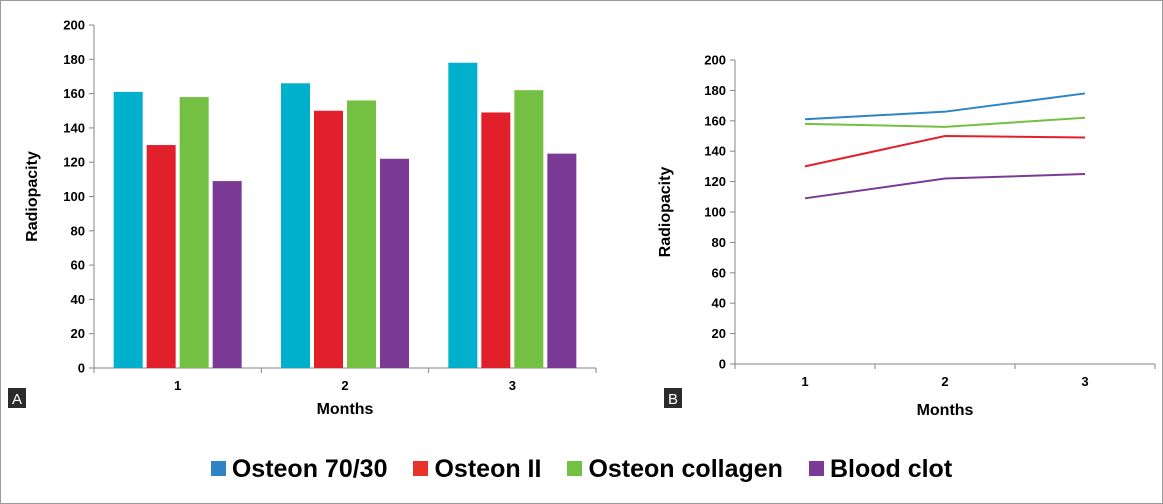  Describe the element at coordinates (665, 212) in the screenshot. I see `chart-b-y-axis-title: Radiopacity` at that location.